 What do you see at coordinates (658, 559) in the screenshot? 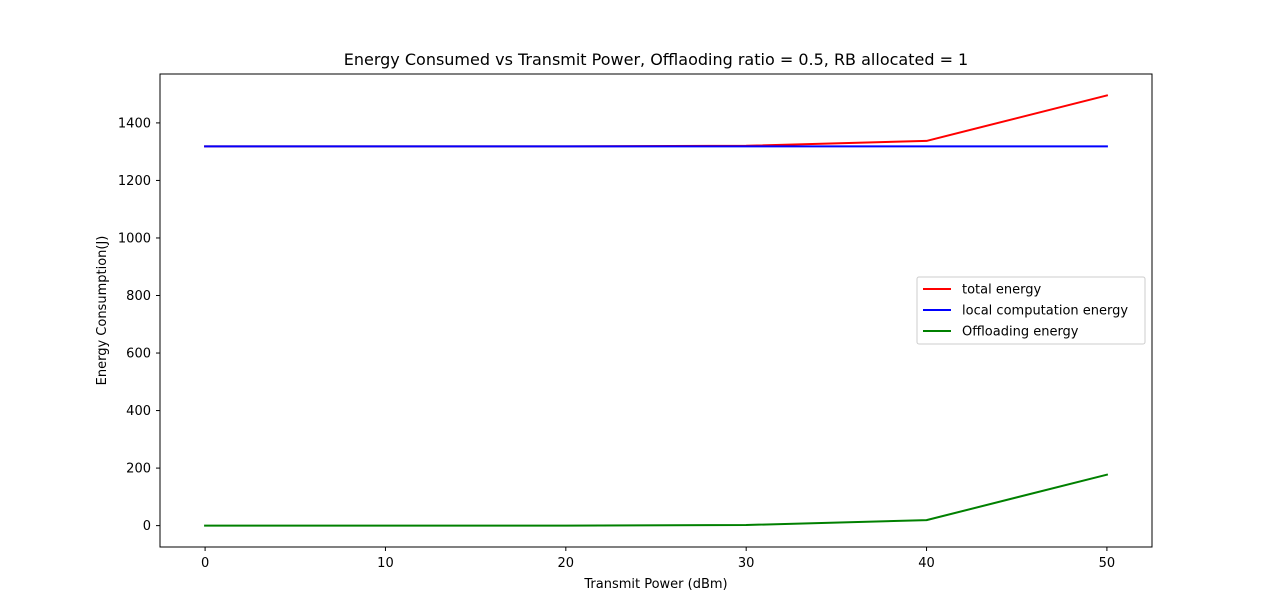
I see `x-axis-ticks: 0 10 20 30 40 50` at bounding box center [658, 559].